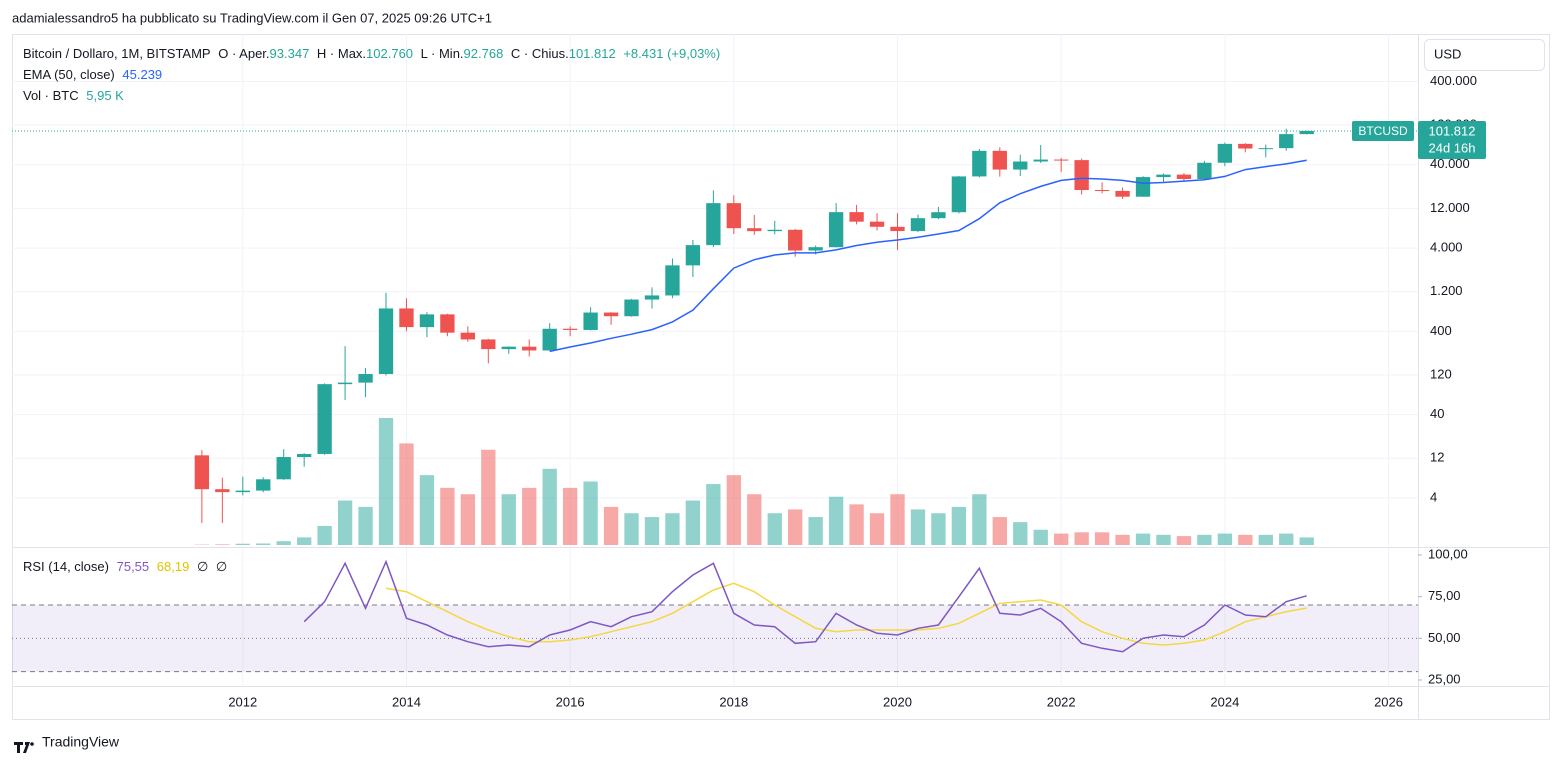 The height and width of the screenshot is (764, 1564). What do you see at coordinates (66, 566) in the screenshot?
I see `rsi-name: RSI (14, close)` at bounding box center [66, 566].